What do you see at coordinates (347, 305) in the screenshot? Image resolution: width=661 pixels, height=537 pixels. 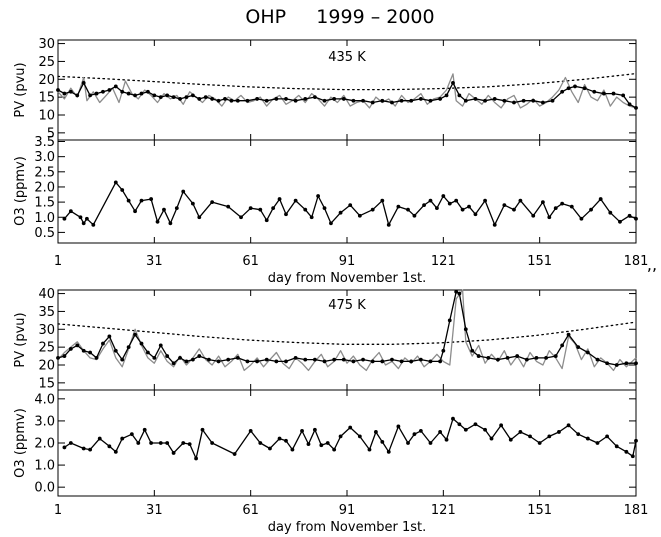 I see `level-label-475K: 475 K` at bounding box center [347, 305].